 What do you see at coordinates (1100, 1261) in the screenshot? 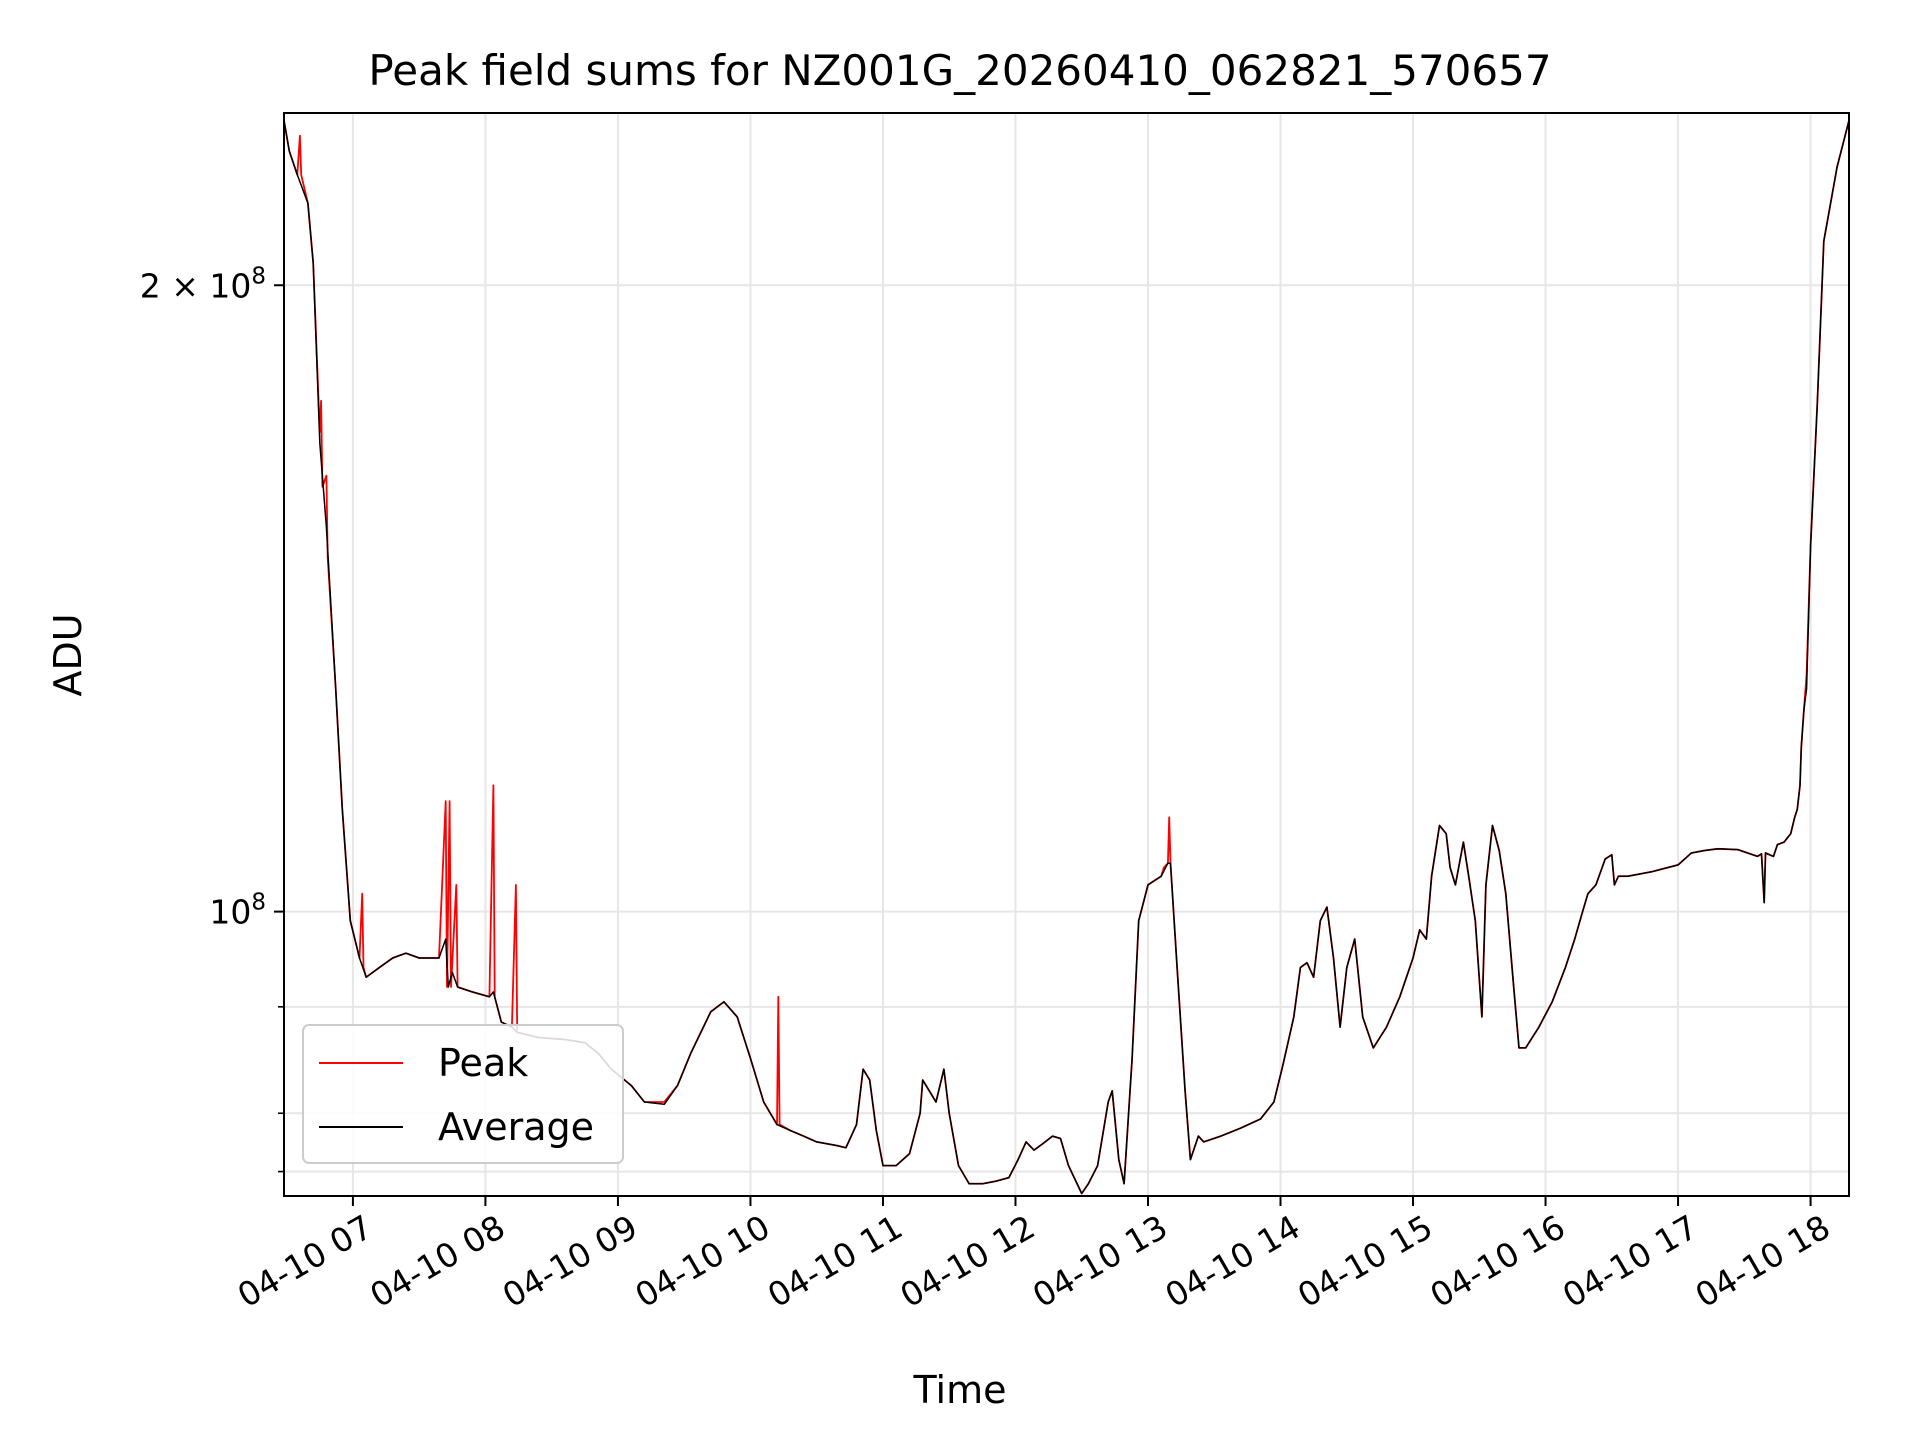
I see `x-tick-label: 04-10 13` at bounding box center [1100, 1261].